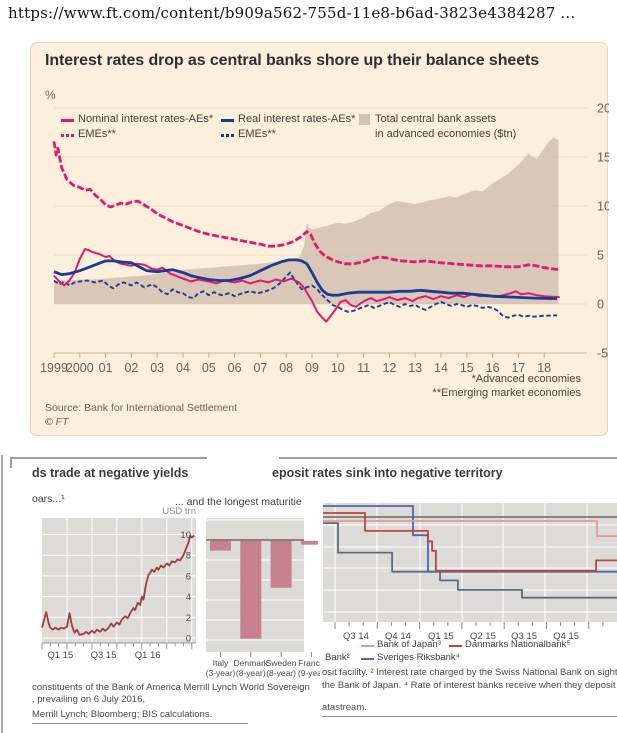  I want to click on real-emes-line-swatch-icon, so click(227, 135).